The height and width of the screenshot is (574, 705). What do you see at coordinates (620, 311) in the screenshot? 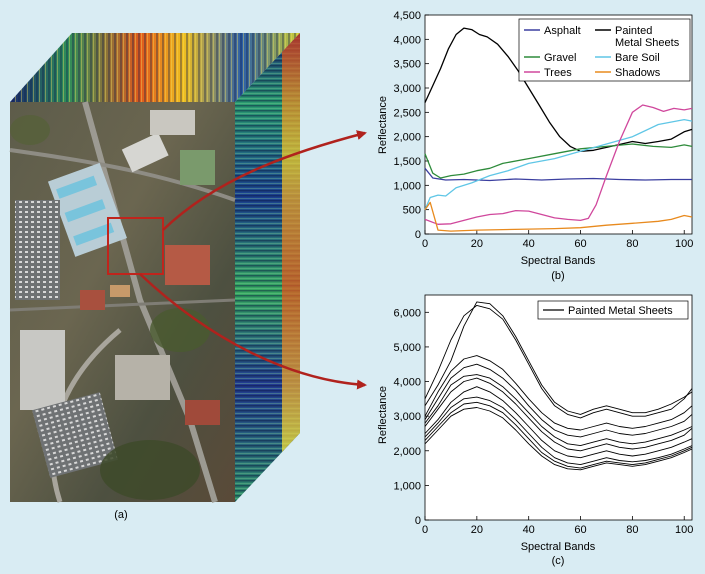
I see `legend-label-painted-metal-sheets-c: Painted Metal Sheets` at bounding box center [620, 311].